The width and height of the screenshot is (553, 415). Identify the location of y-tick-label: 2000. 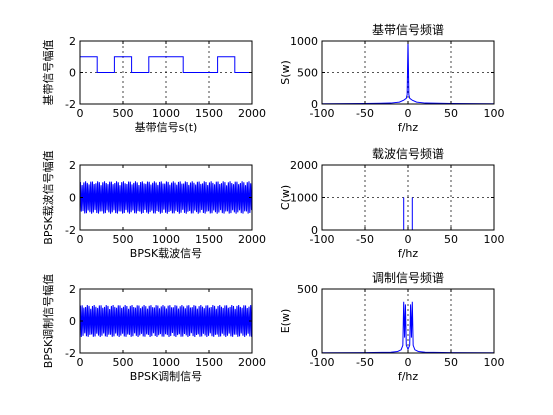
(304, 165).